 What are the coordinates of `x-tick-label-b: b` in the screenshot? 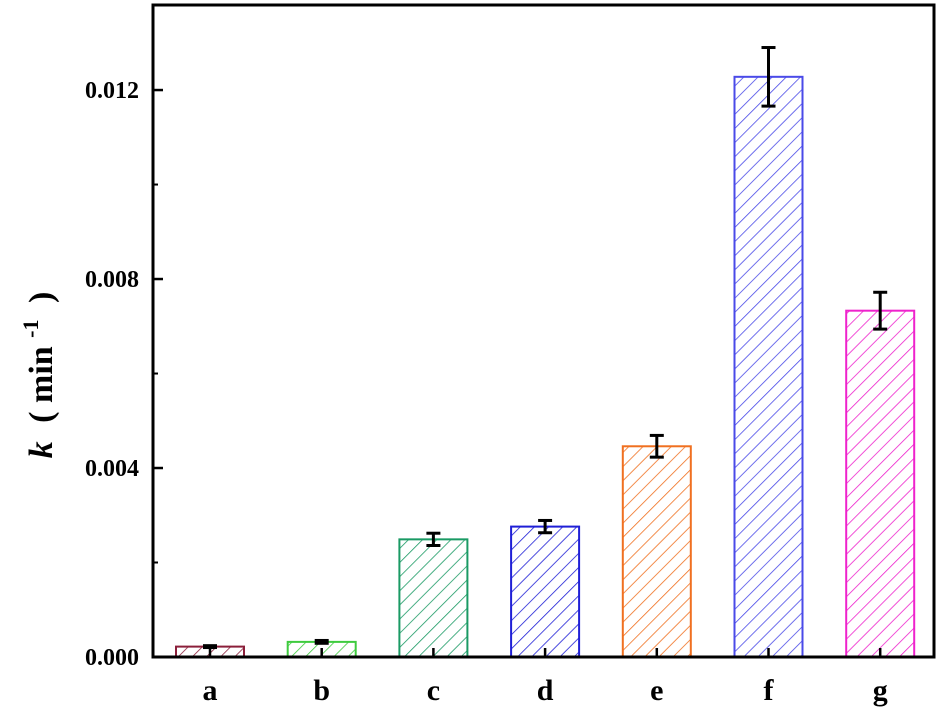 It's located at (321, 690).